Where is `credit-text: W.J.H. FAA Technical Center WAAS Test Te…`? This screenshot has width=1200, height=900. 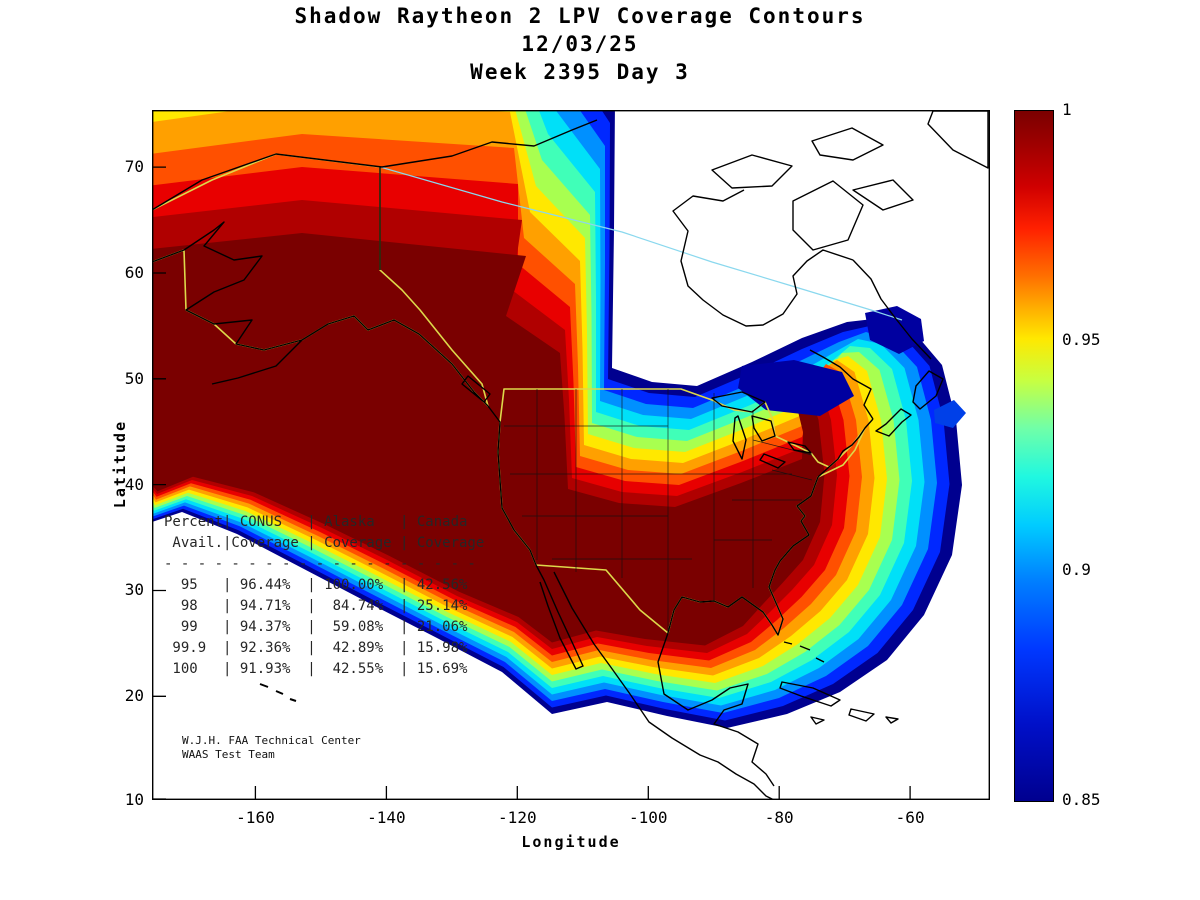 credit-text: W.J.H. FAA Technical Center WAAS Test Te… is located at coordinates (271, 748).